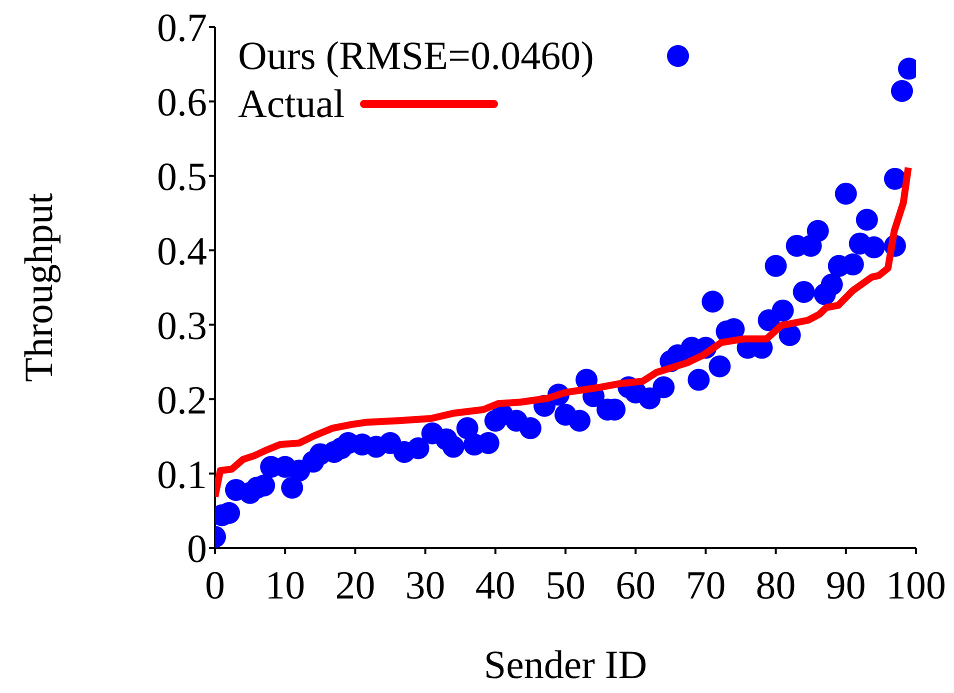  What do you see at coordinates (706, 585) in the screenshot?
I see `x-tick-label: 70` at bounding box center [706, 585].